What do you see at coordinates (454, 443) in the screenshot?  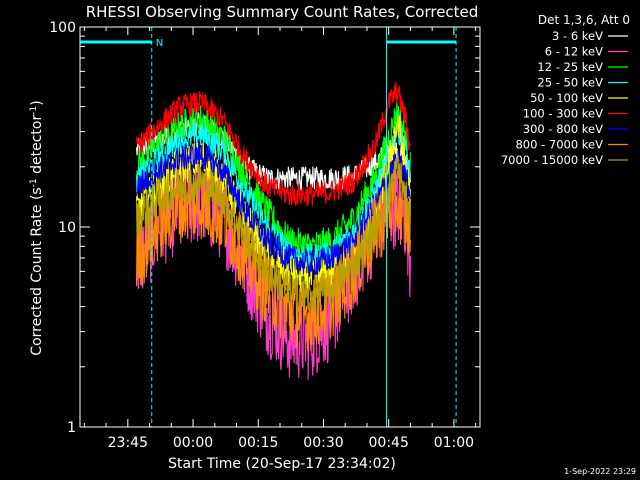 I see `x-tick-label: 01:00` at bounding box center [454, 443].